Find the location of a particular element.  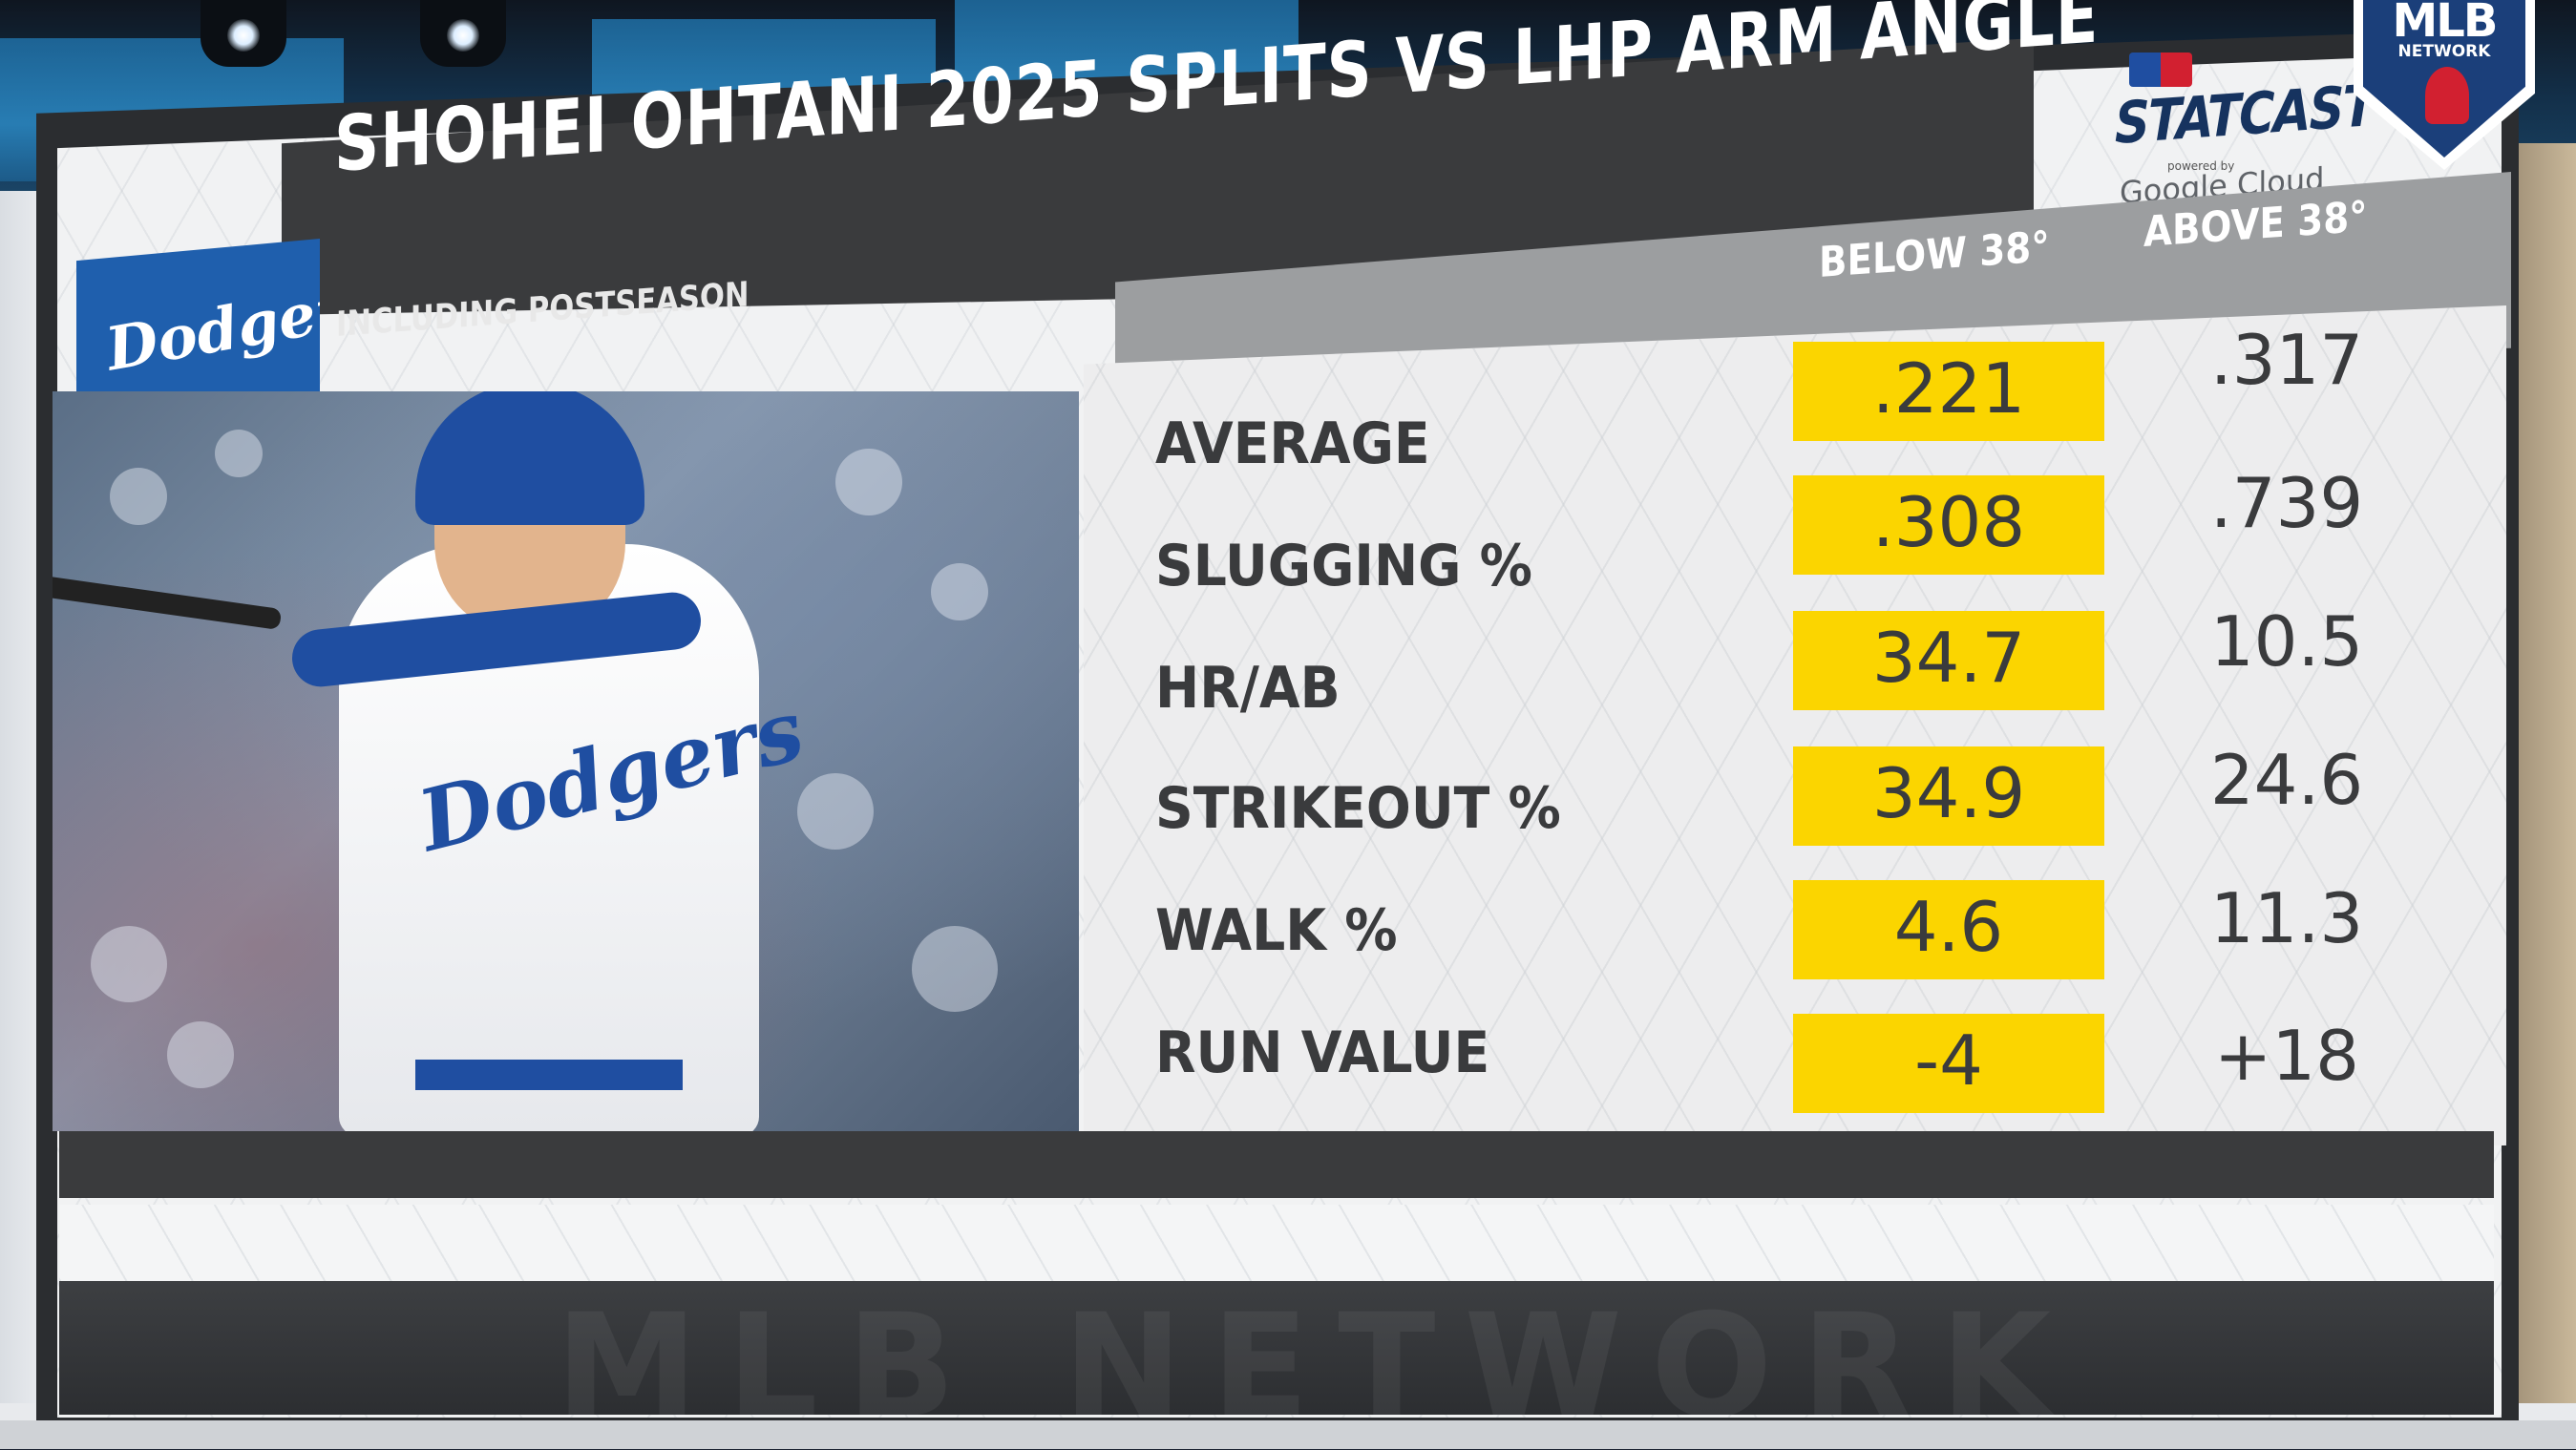

network-logo-sub: NETWORK is located at coordinates (2444, 51).